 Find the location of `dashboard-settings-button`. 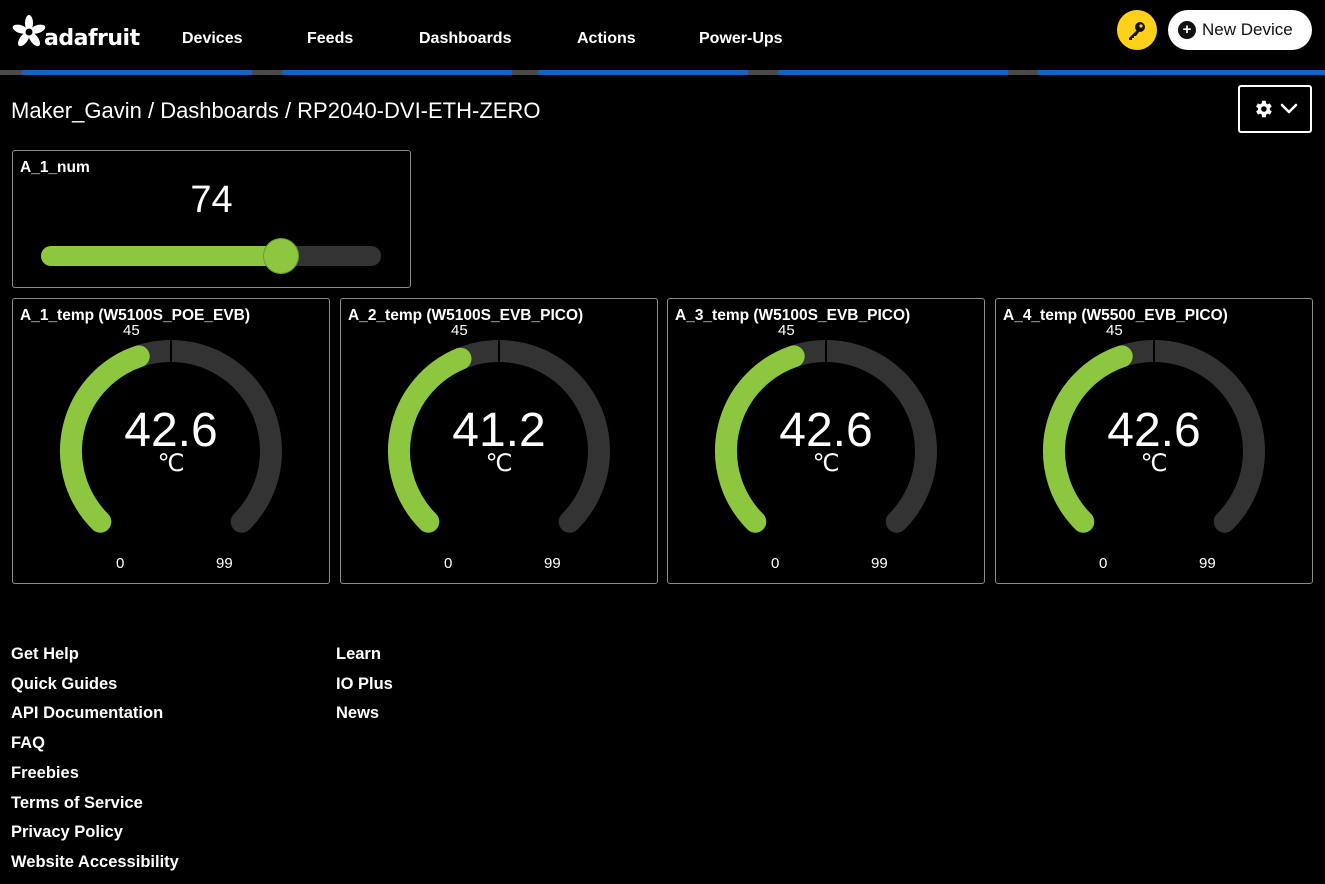

dashboard-settings-button is located at coordinates (1275, 109).